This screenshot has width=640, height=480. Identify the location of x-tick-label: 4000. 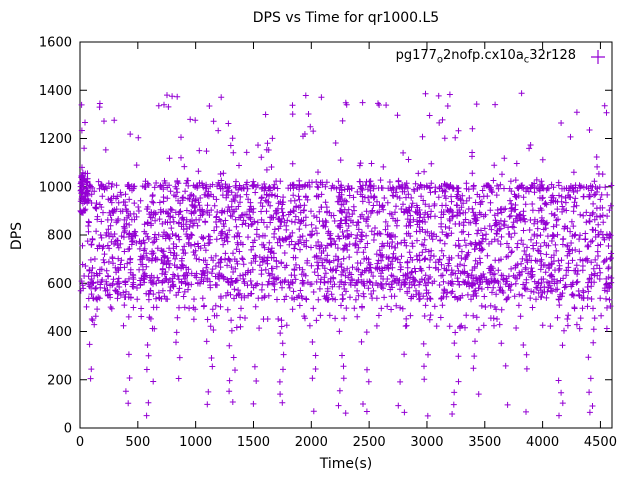
(542, 442).